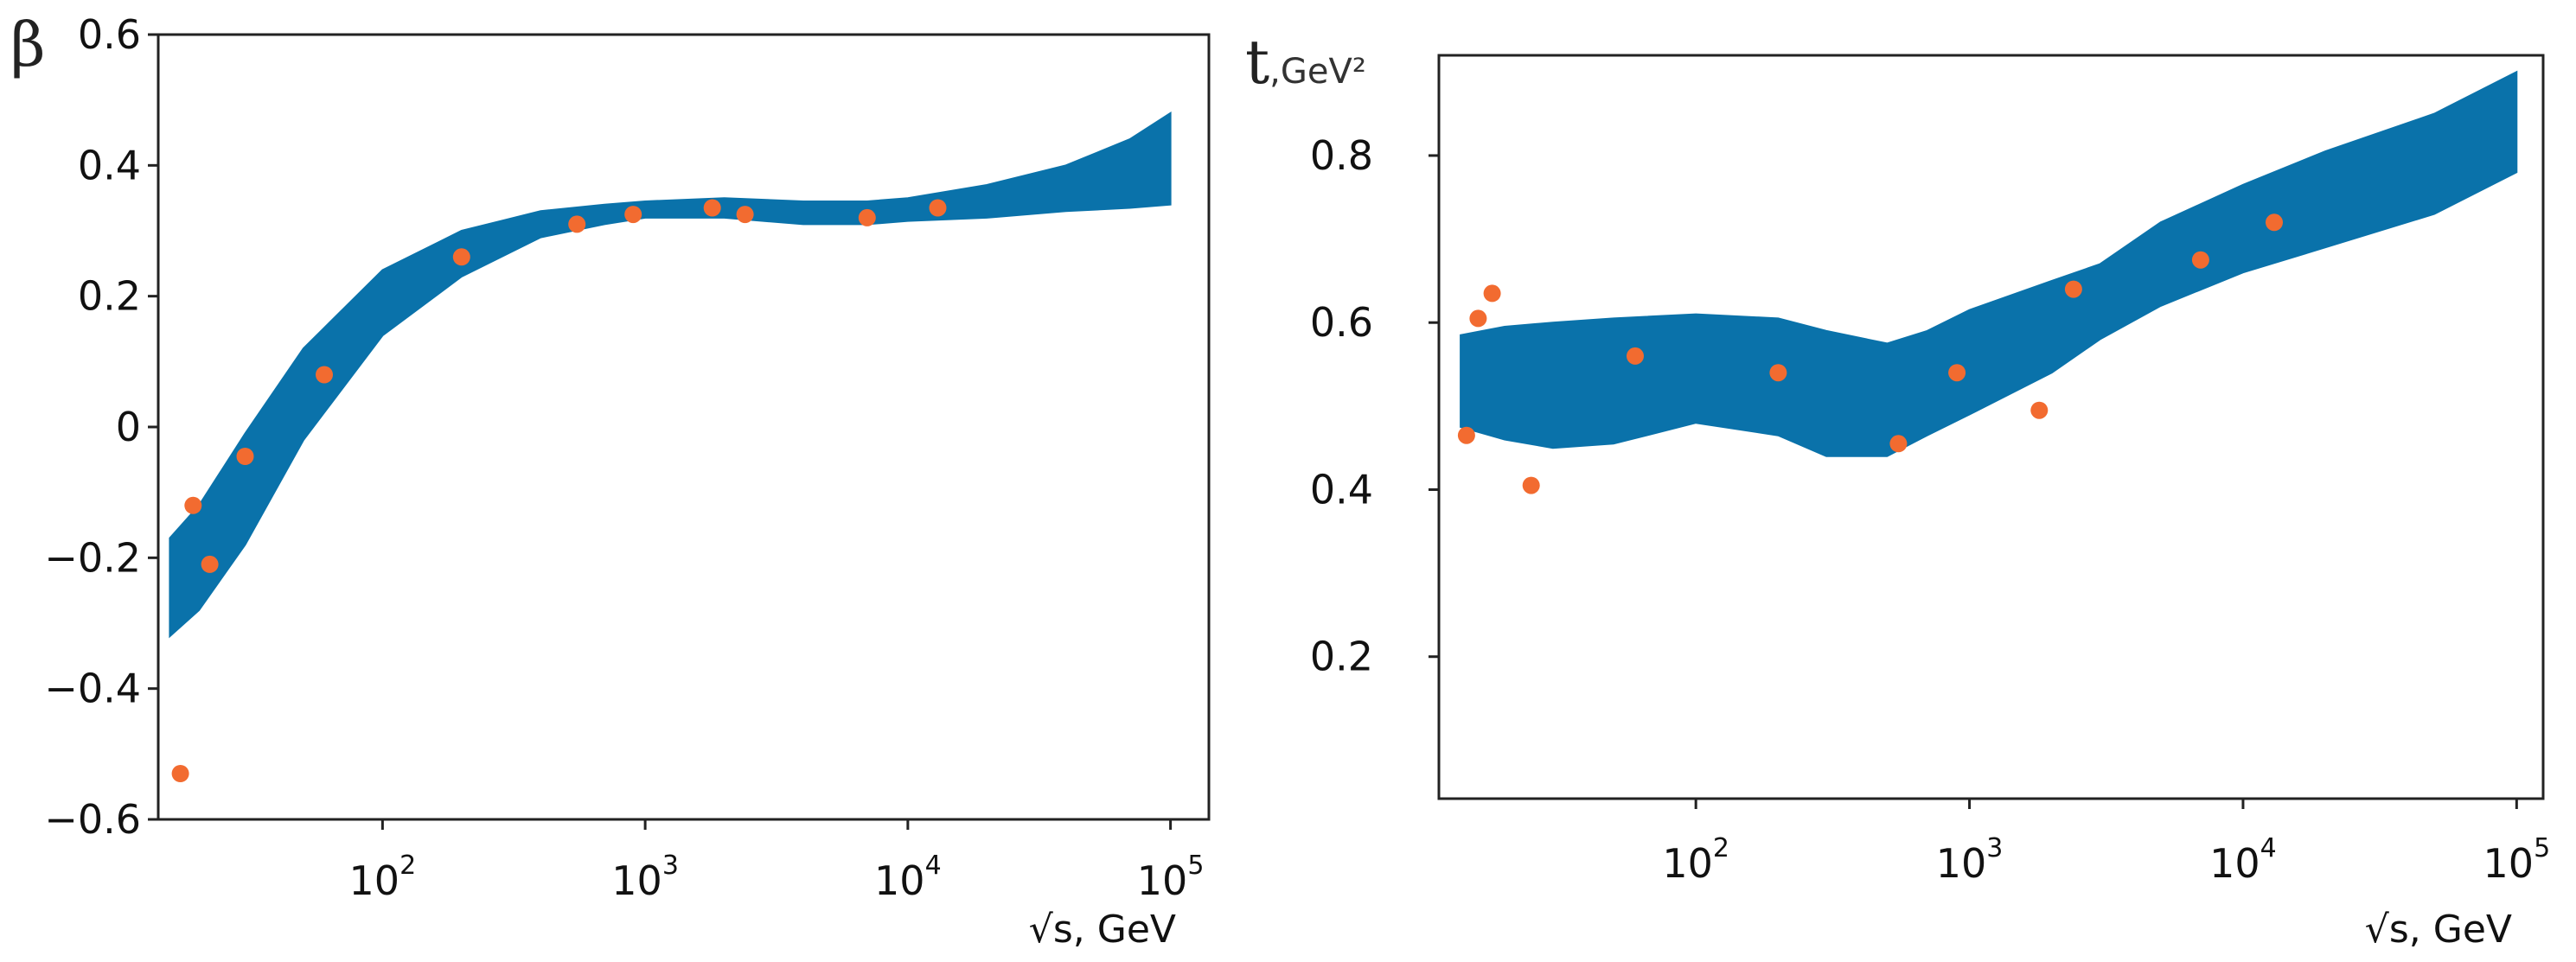 Image resolution: width=2576 pixels, height=962 pixels. I want to click on t-y-tick-label: 0.4, so click(1342, 489).